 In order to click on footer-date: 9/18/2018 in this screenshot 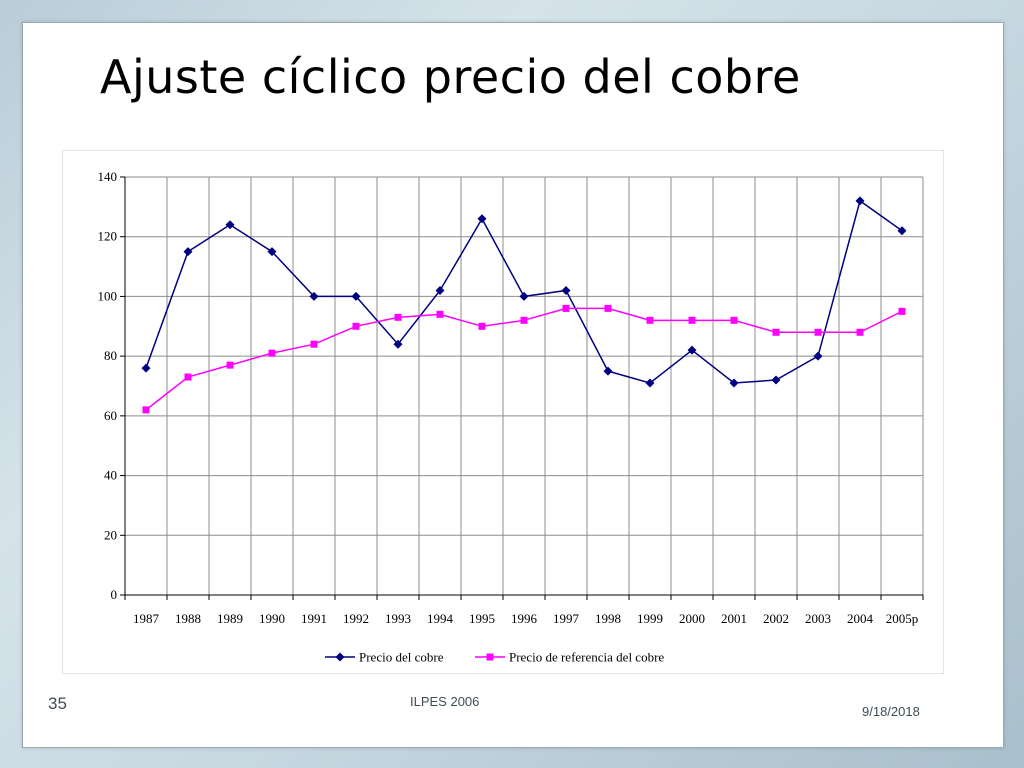, I will do `click(891, 711)`.